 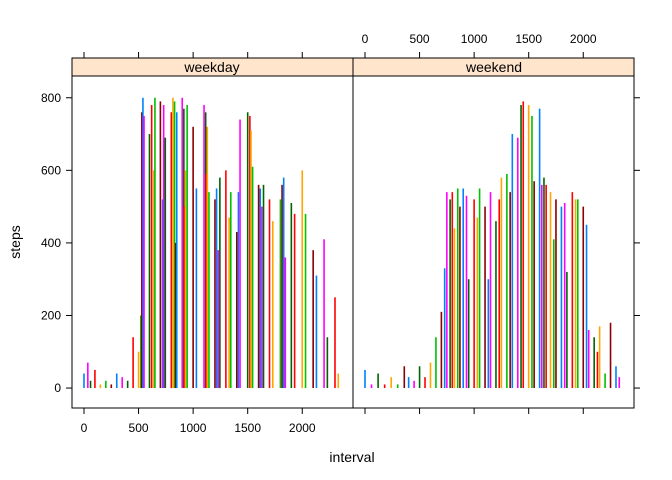 What do you see at coordinates (211, 67) in the screenshot?
I see `strip-label-weekday: weekday` at bounding box center [211, 67].